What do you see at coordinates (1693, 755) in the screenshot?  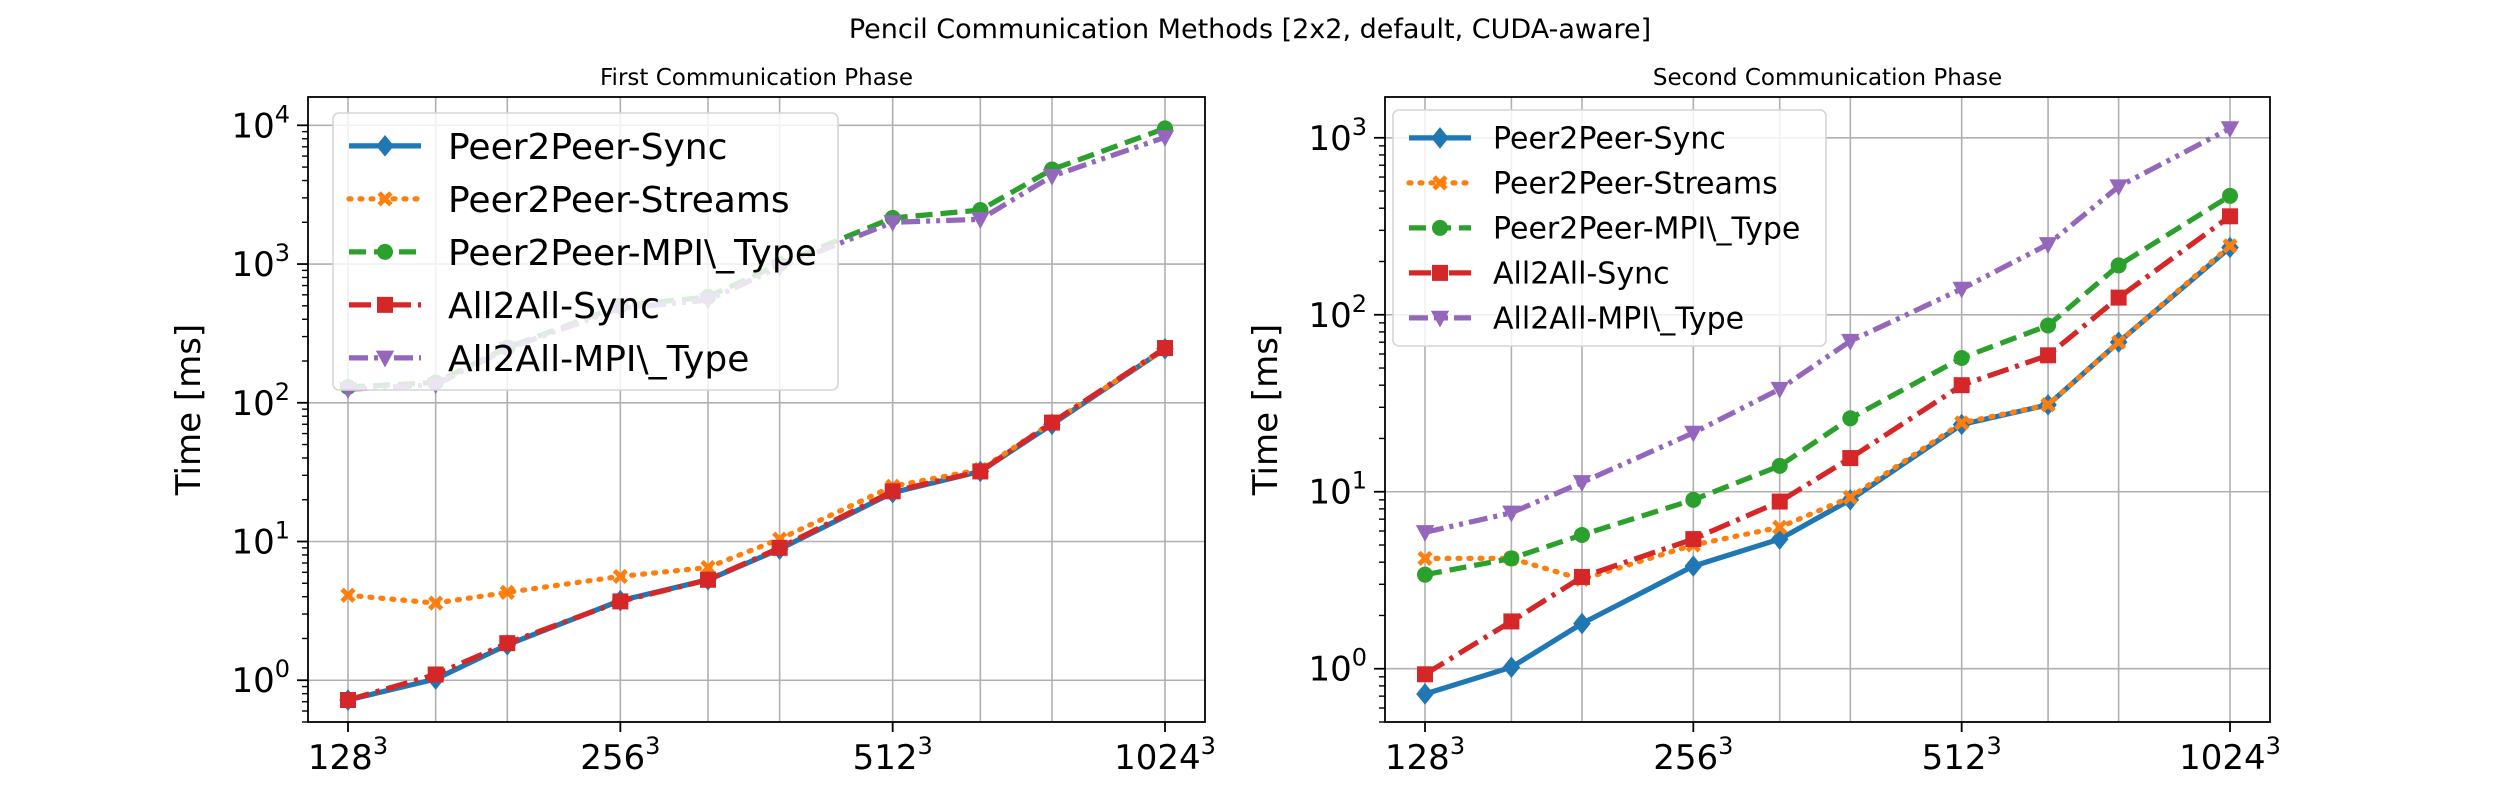 I see `x-tick-label: 2563` at bounding box center [1693, 755].